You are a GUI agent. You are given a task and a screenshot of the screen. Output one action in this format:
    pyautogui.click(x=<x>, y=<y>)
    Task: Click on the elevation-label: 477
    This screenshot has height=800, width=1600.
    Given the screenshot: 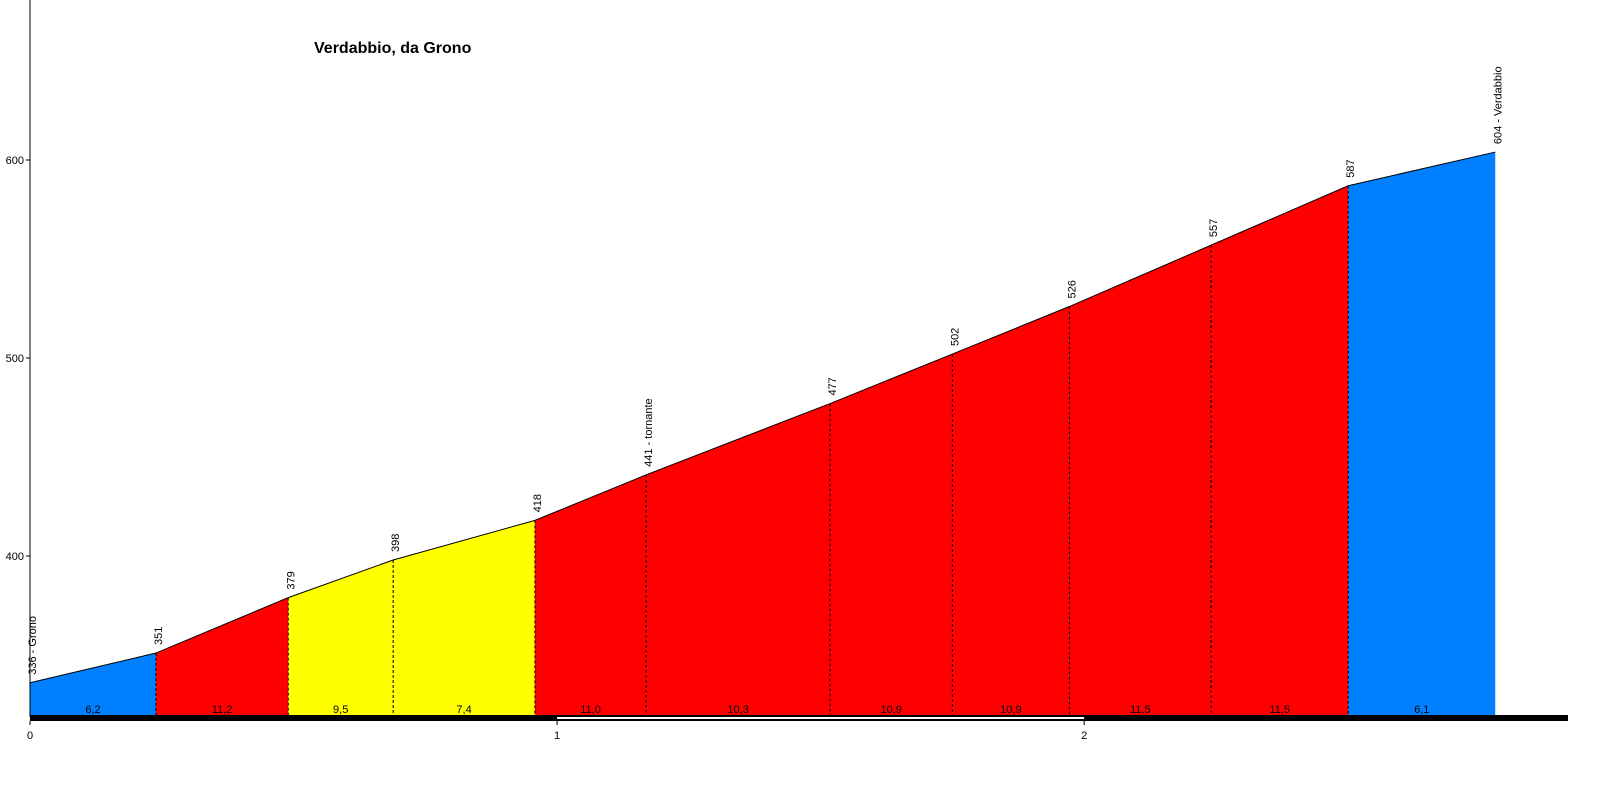 What is the action you would take?
    pyautogui.click(x=833, y=386)
    